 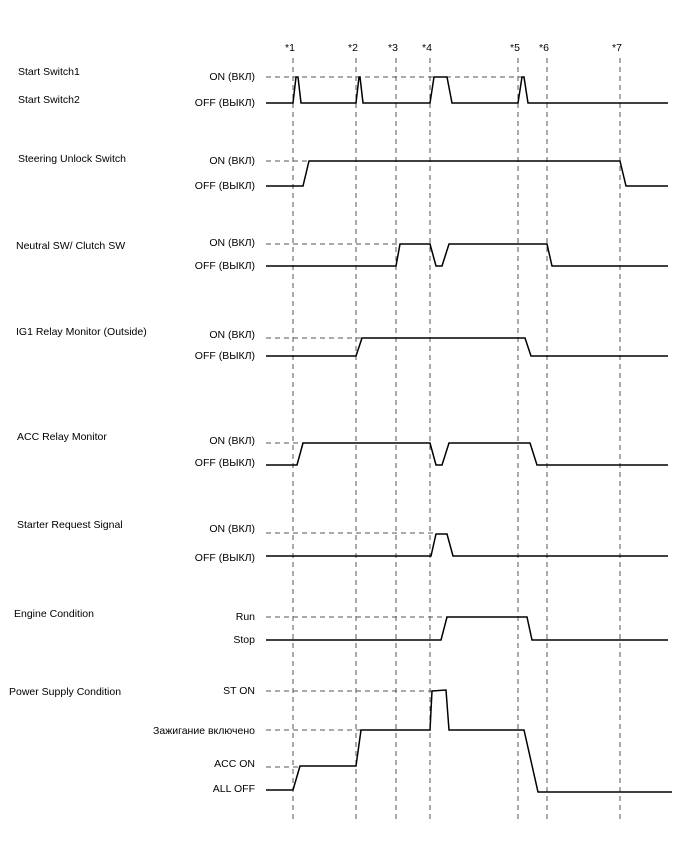 What do you see at coordinates (244, 640) in the screenshot?
I see `level-label: Stop` at bounding box center [244, 640].